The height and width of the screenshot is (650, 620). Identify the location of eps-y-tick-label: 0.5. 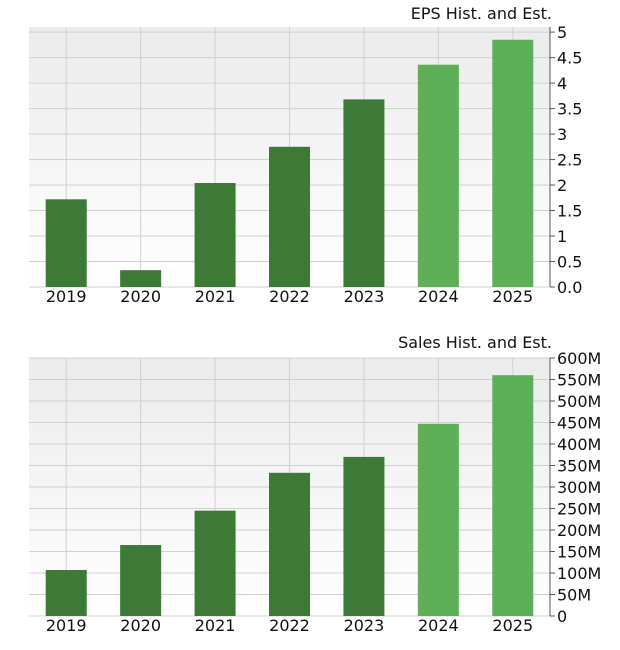
(569, 262).